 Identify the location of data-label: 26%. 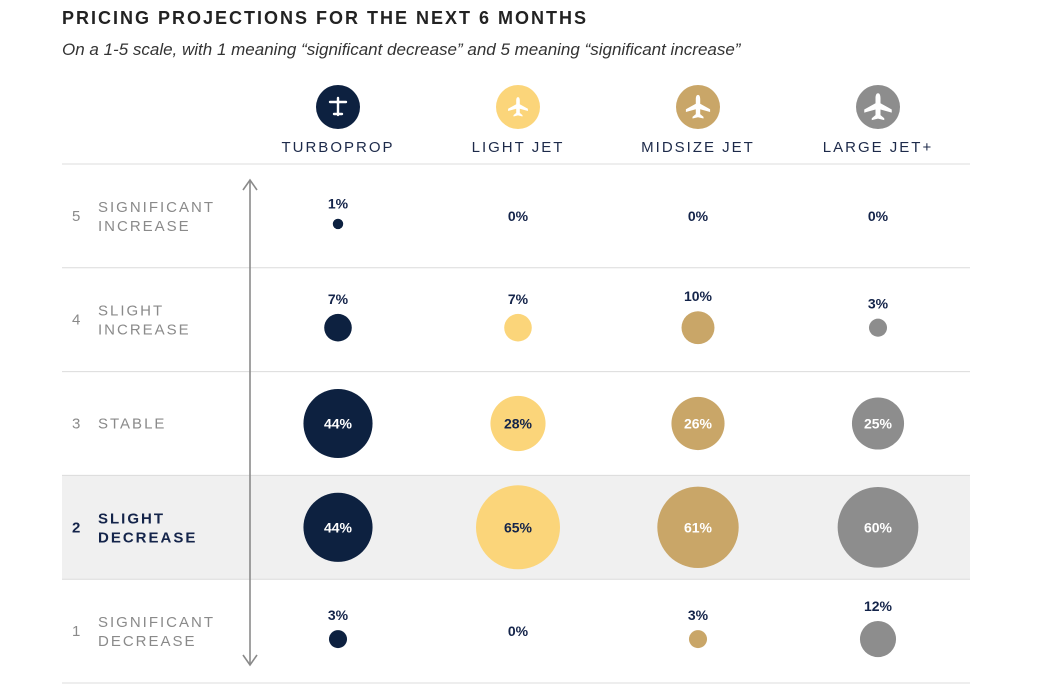
(698, 424).